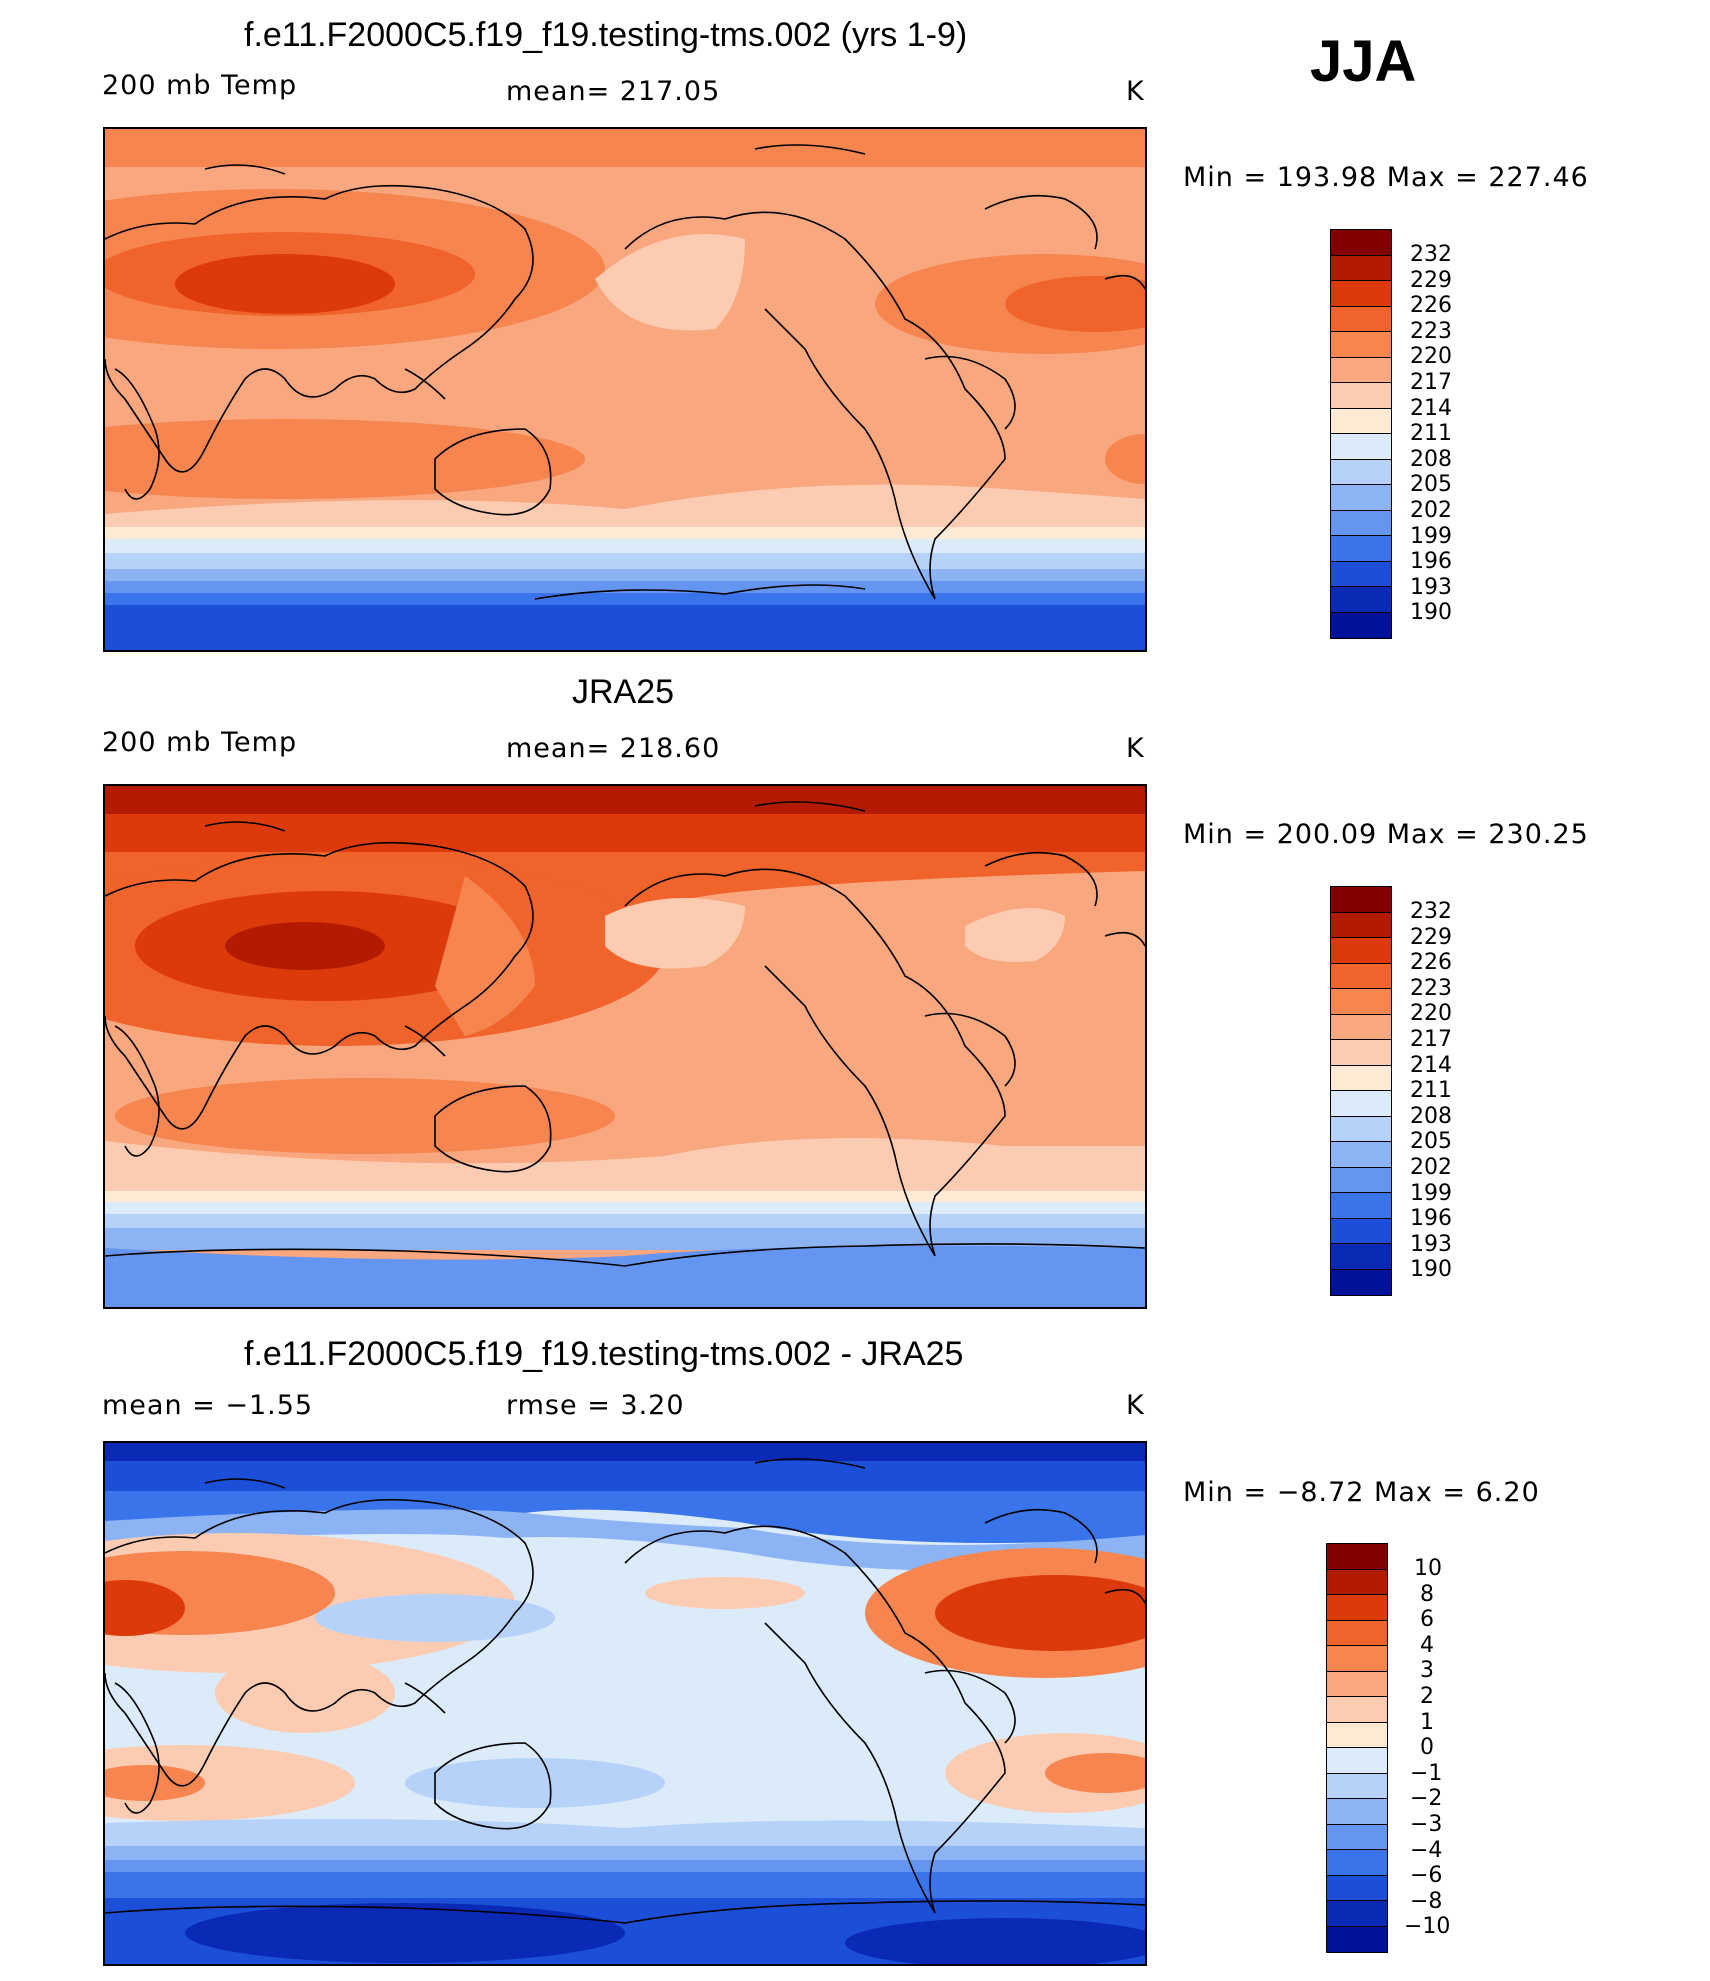 The image size is (1710, 1981). I want to click on colorbar-tick-label: 223, so click(1431, 331).